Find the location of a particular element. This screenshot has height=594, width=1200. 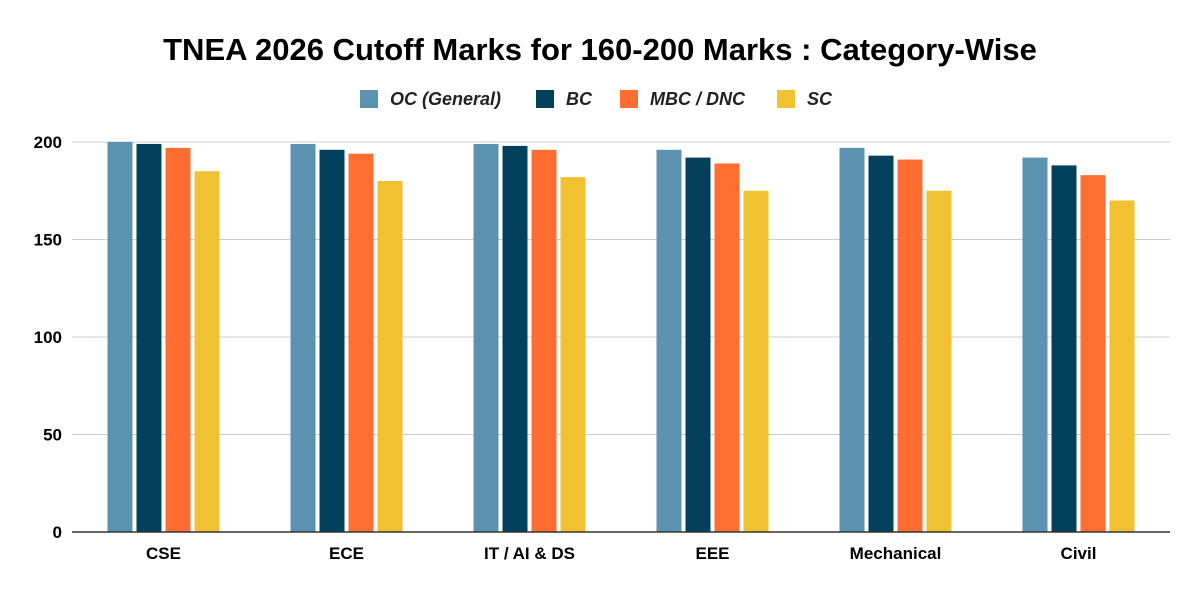

legend-item: SC is located at coordinates (805, 99).